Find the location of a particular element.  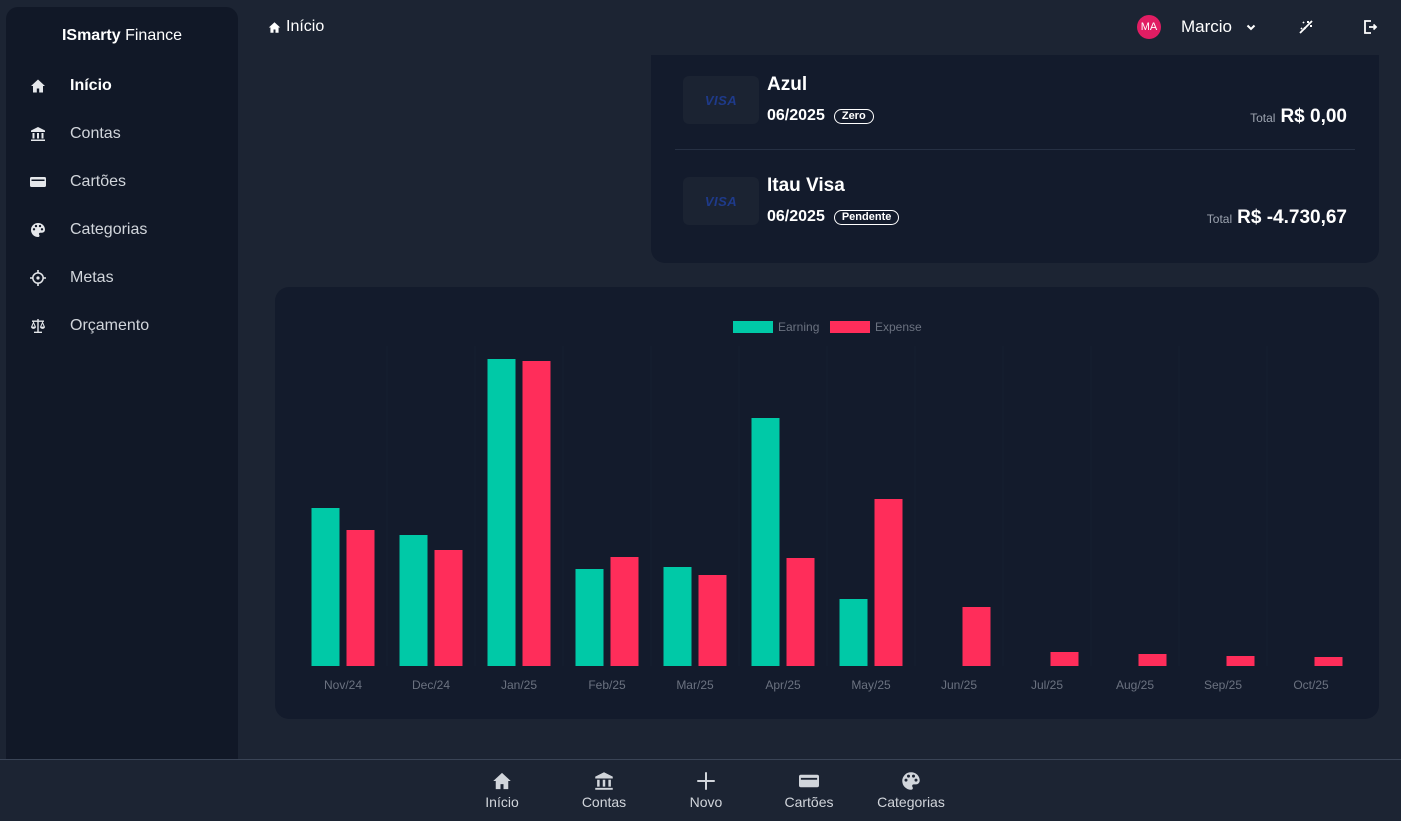

logout-icon is located at coordinates (1370, 27).